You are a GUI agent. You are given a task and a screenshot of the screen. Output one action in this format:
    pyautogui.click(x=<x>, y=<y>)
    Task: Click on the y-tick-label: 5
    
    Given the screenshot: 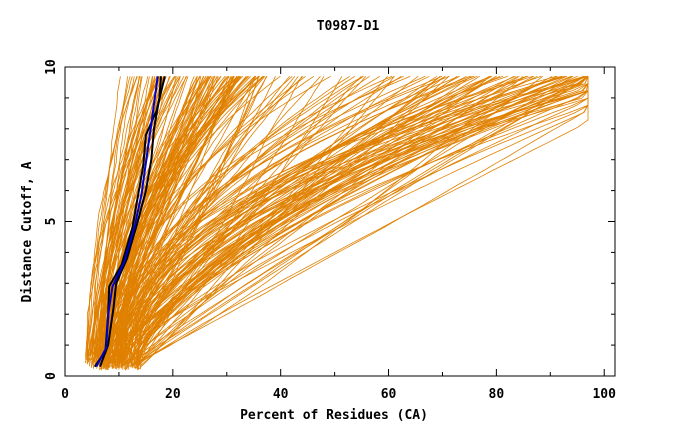 What is the action you would take?
    pyautogui.click(x=51, y=222)
    